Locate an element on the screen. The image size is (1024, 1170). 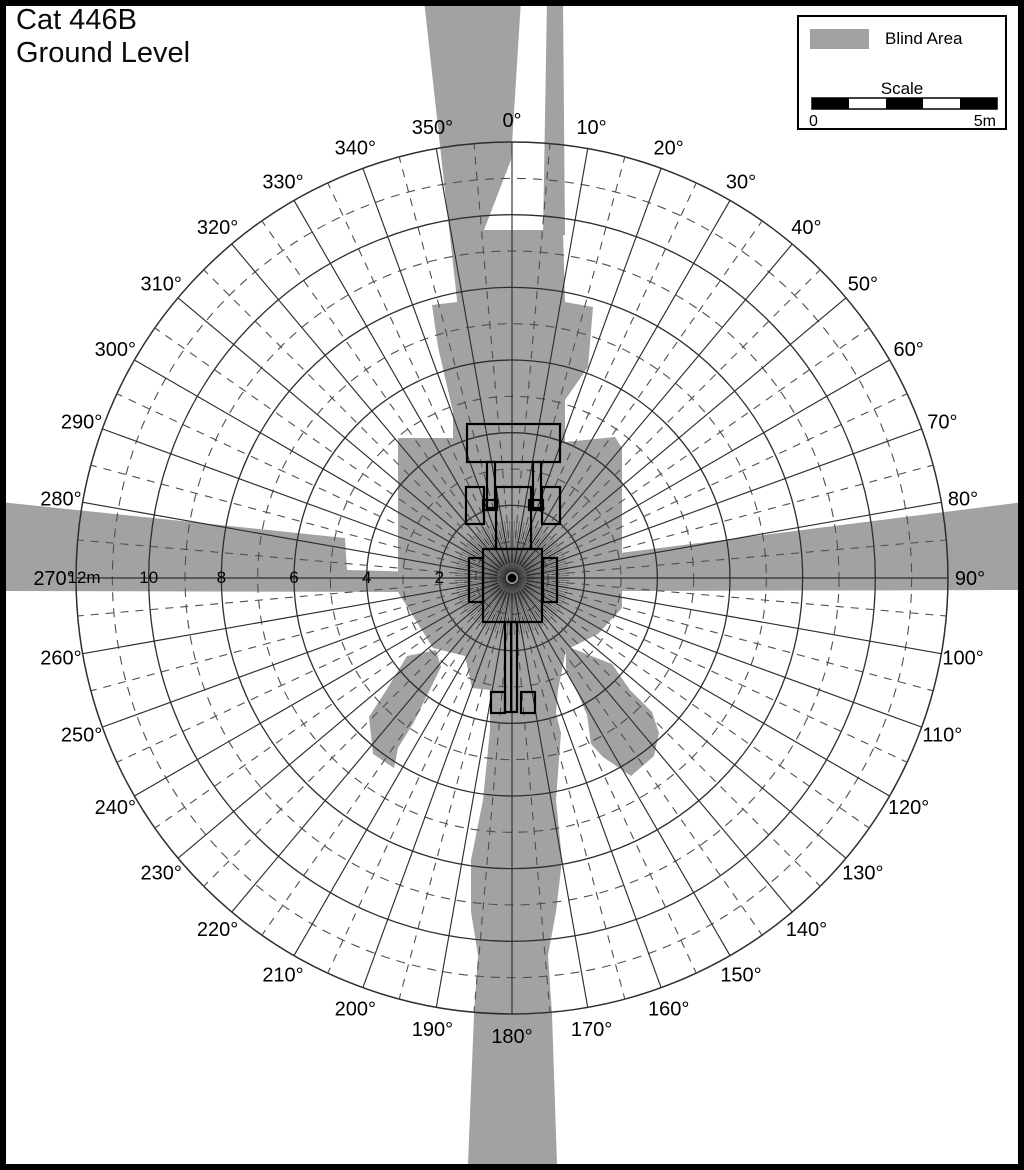
angle-label-340: 340° is located at coordinates (355, 149).